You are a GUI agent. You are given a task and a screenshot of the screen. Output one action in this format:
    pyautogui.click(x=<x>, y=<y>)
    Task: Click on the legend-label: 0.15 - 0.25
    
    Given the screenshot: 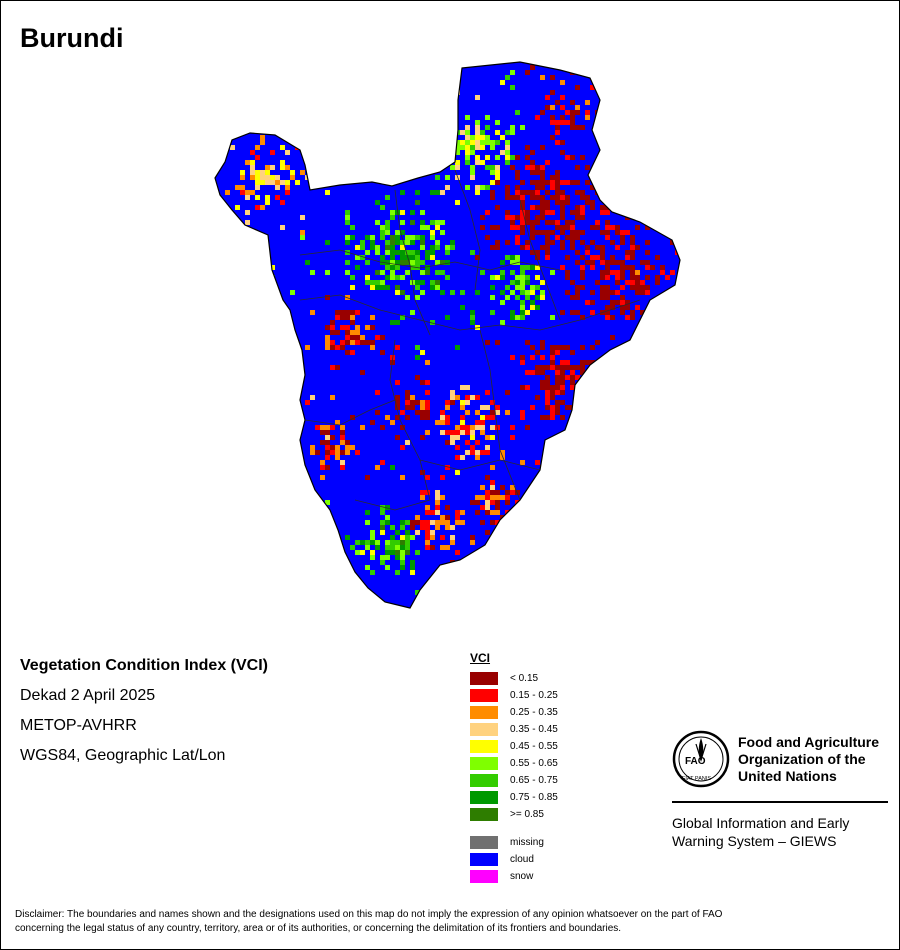 What is the action you would take?
    pyautogui.click(x=534, y=695)
    